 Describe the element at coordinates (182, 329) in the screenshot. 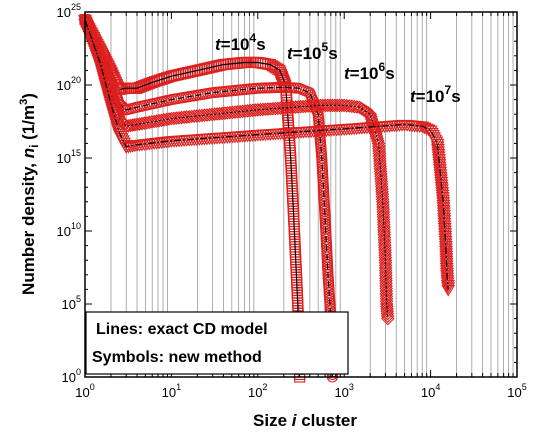

I see `legend-lines-text: Lines: exact CD model` at that location.